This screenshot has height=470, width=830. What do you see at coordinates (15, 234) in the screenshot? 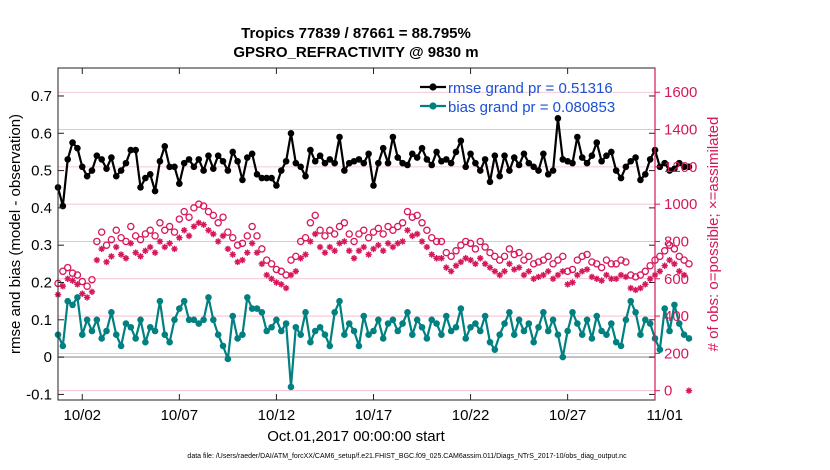
I see `y-axis-label: rmse and bias (model - observation)` at bounding box center [15, 234].